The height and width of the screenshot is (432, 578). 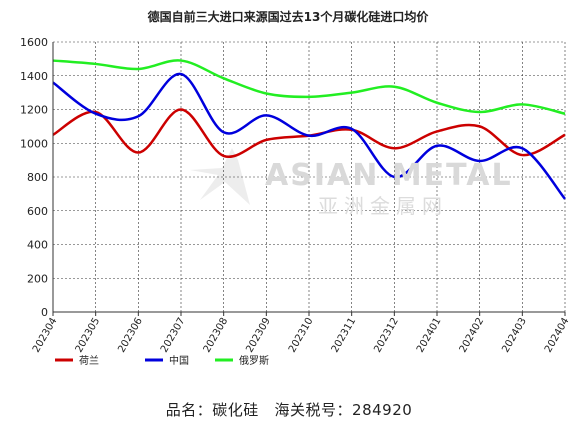 I want to click on x-tick-label: 202402, so click(x=472, y=335).